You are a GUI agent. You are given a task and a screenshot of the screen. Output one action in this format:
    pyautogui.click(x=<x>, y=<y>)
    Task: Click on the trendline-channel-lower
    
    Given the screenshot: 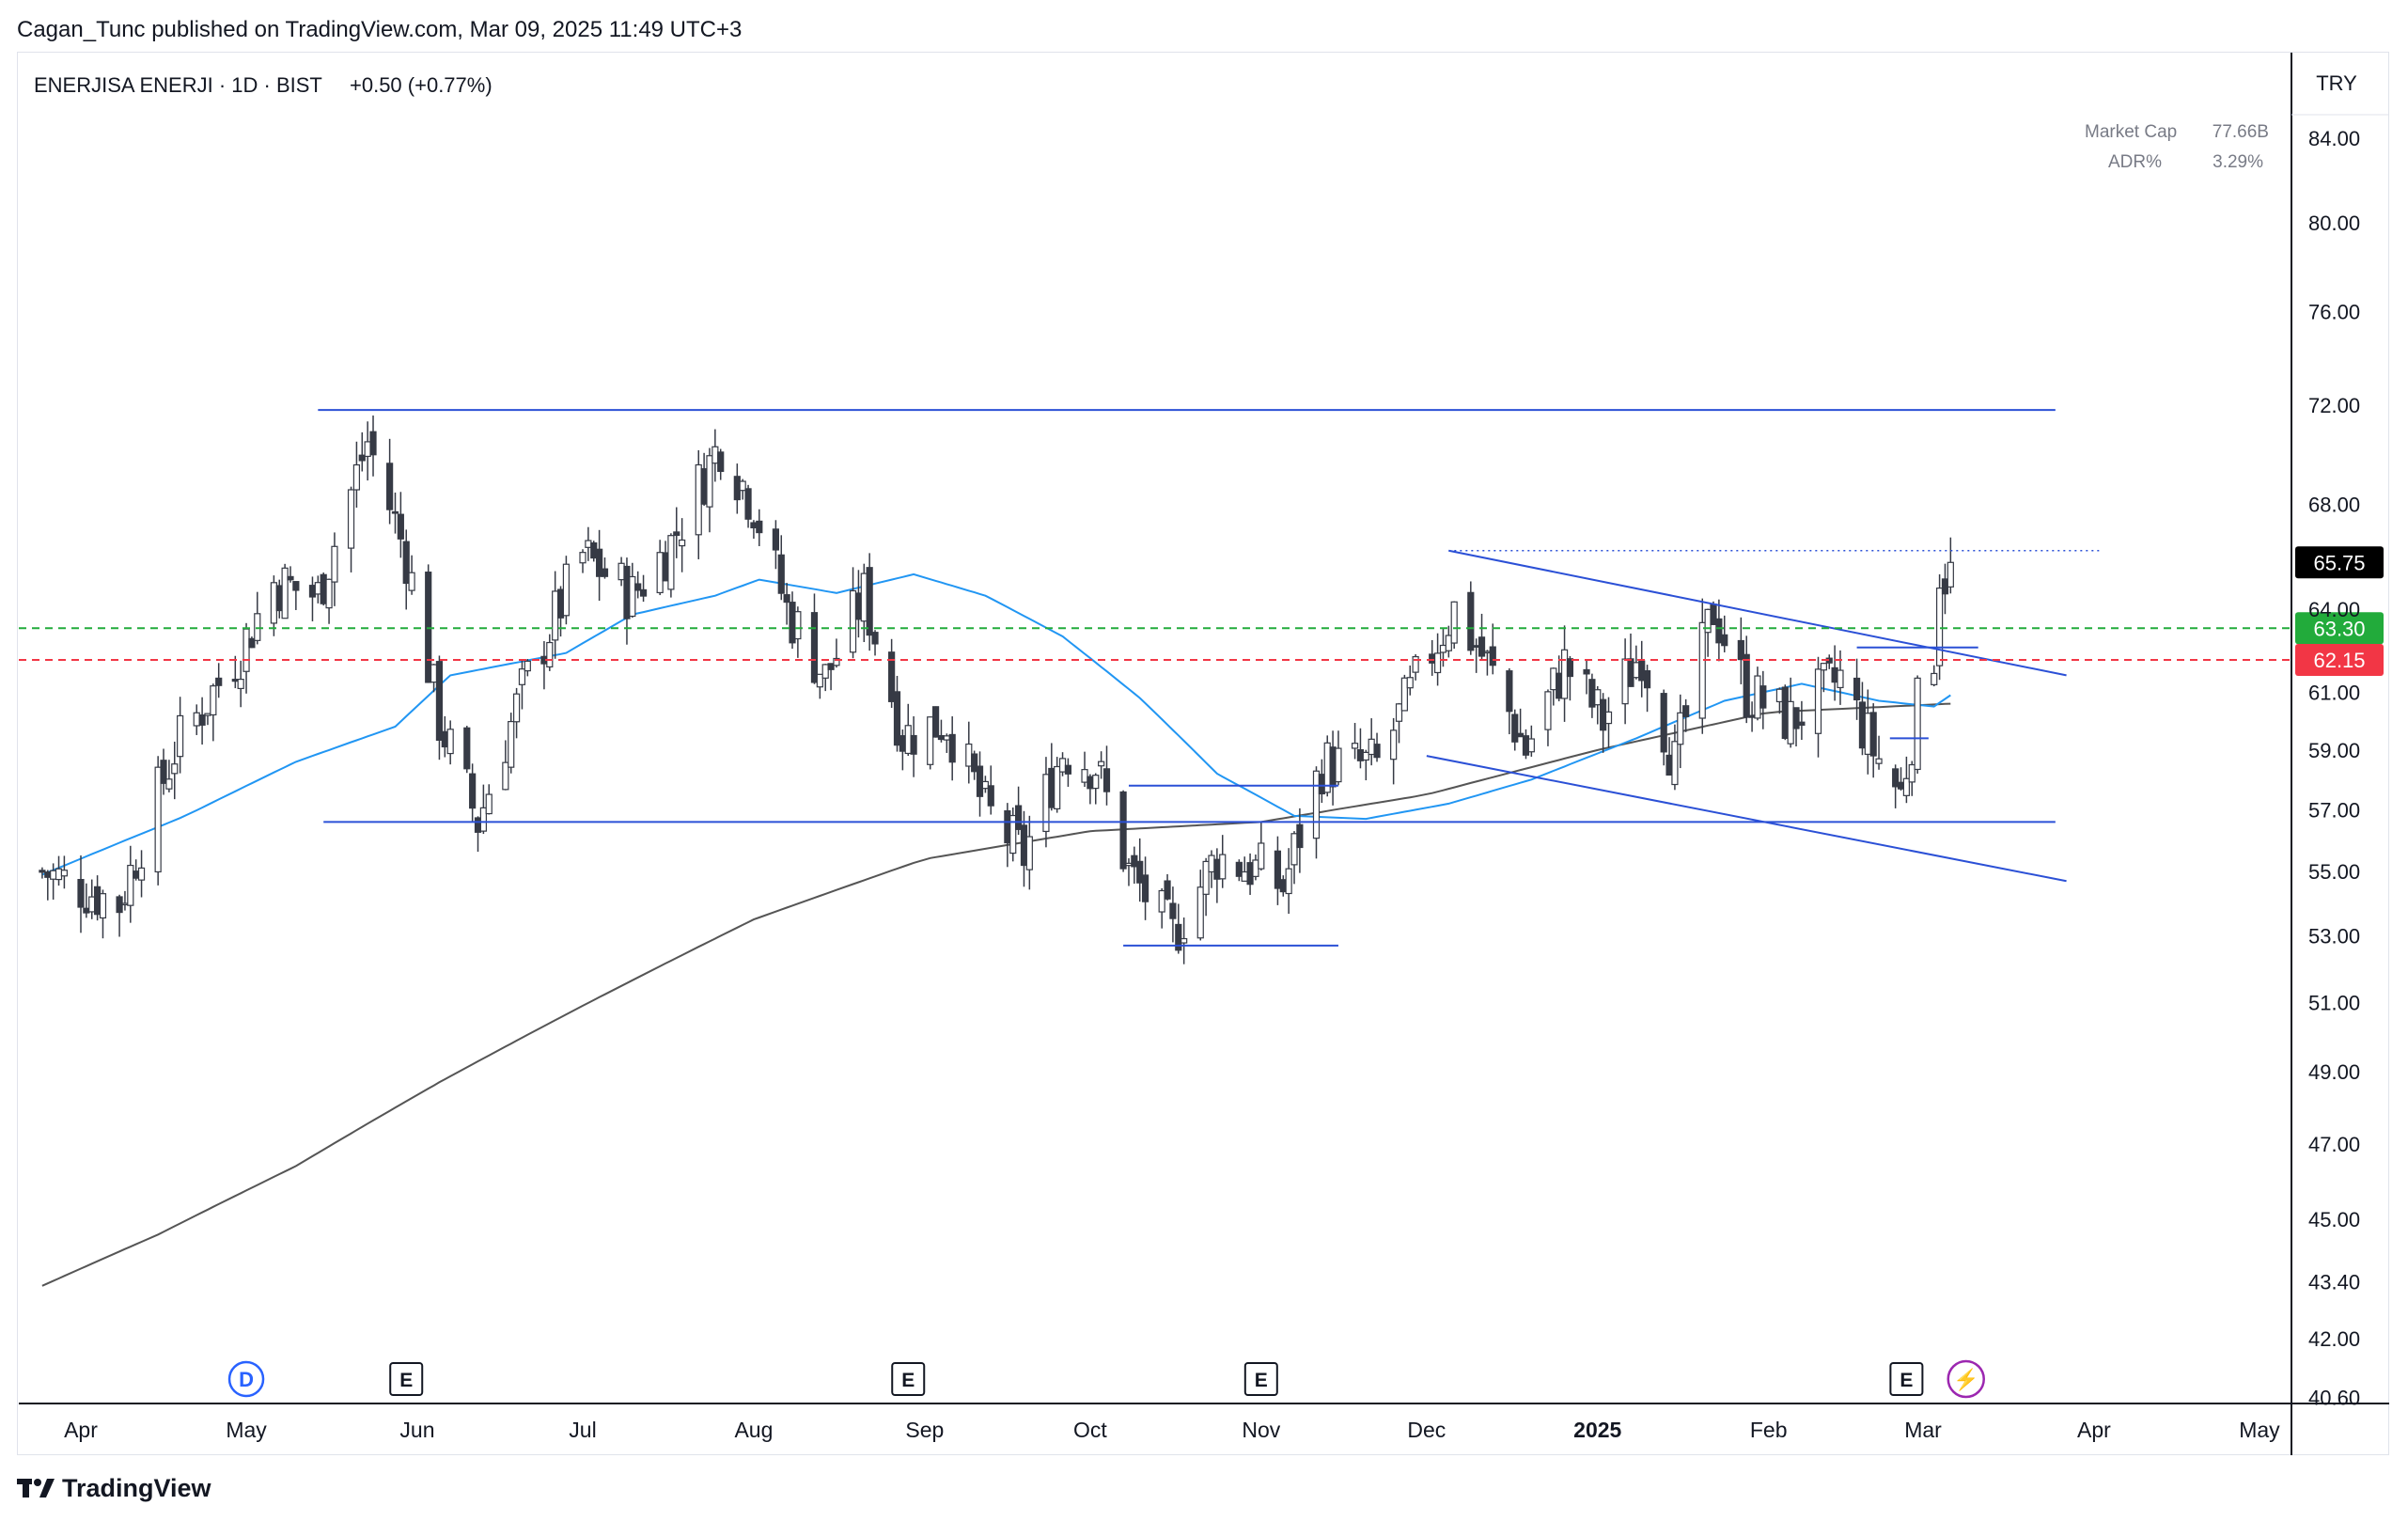 What is the action you would take?
    pyautogui.click(x=1746, y=819)
    